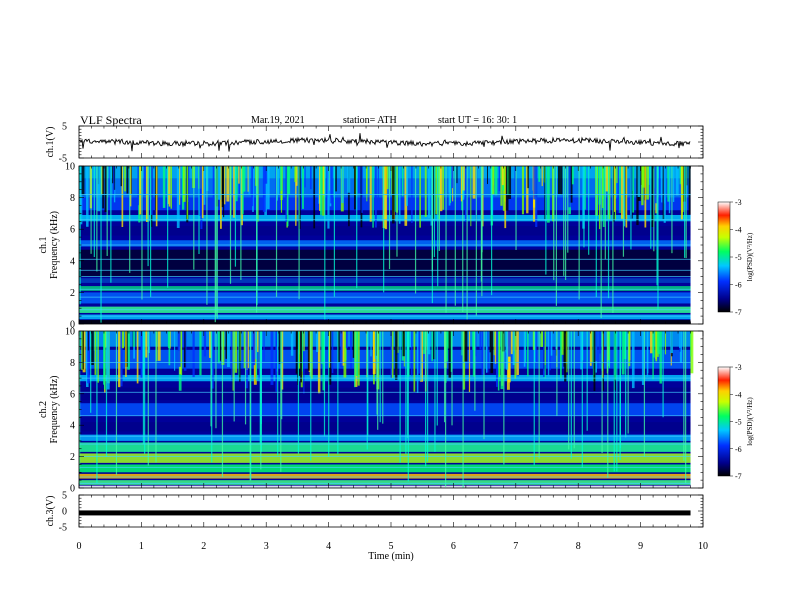 The image size is (792, 612). Describe the element at coordinates (370, 120) in the screenshot. I see `station-label: station= ATH` at that location.